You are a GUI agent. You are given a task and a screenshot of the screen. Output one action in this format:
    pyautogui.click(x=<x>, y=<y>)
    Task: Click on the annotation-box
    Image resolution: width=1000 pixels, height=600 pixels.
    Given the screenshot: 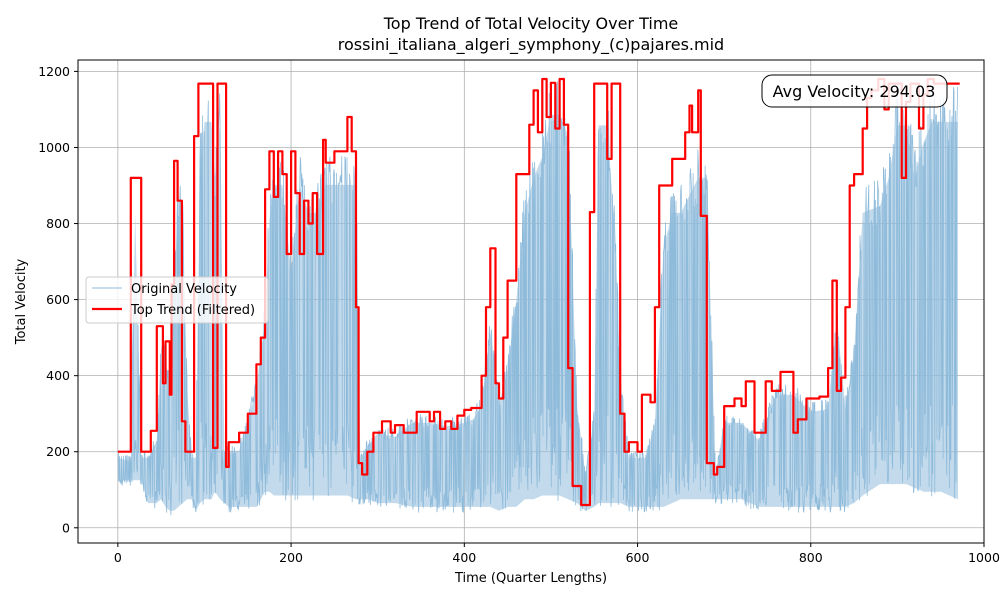 What is the action you would take?
    pyautogui.click(x=854, y=91)
    